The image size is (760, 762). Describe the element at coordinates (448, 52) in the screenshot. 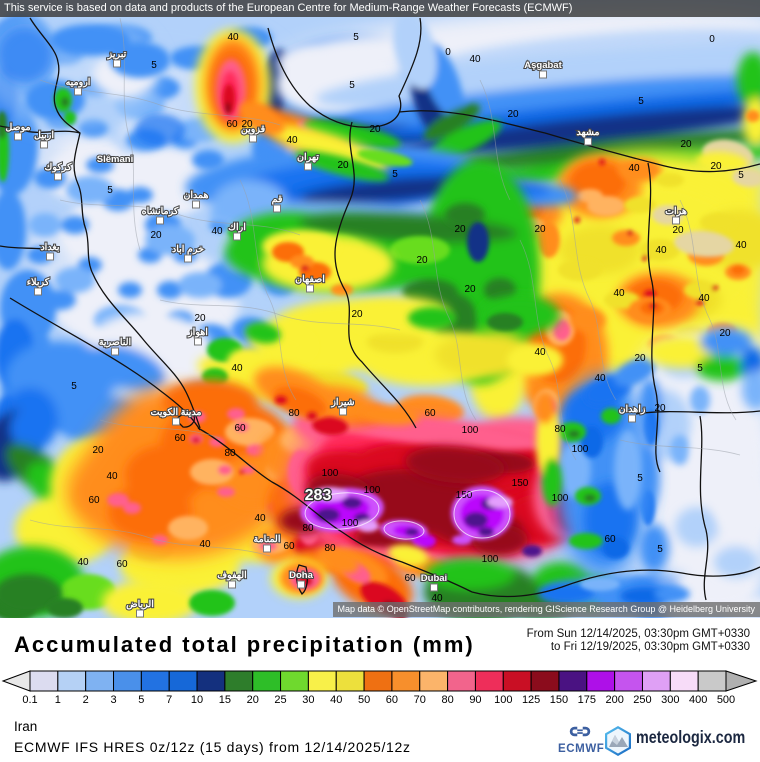

I see `svg-text: 0` at that location.